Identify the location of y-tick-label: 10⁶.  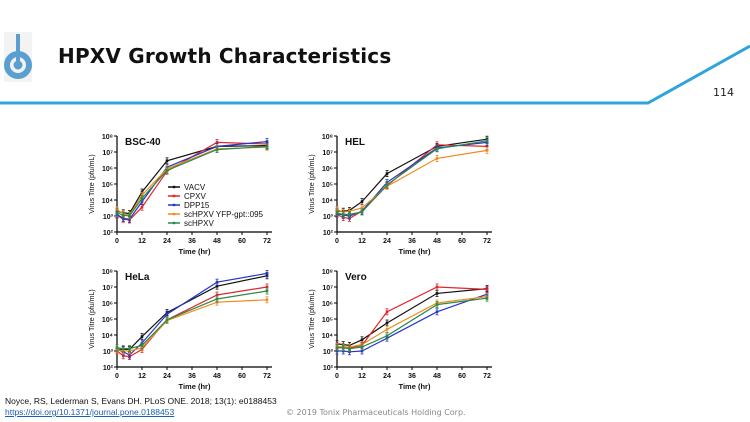
(327, 169).